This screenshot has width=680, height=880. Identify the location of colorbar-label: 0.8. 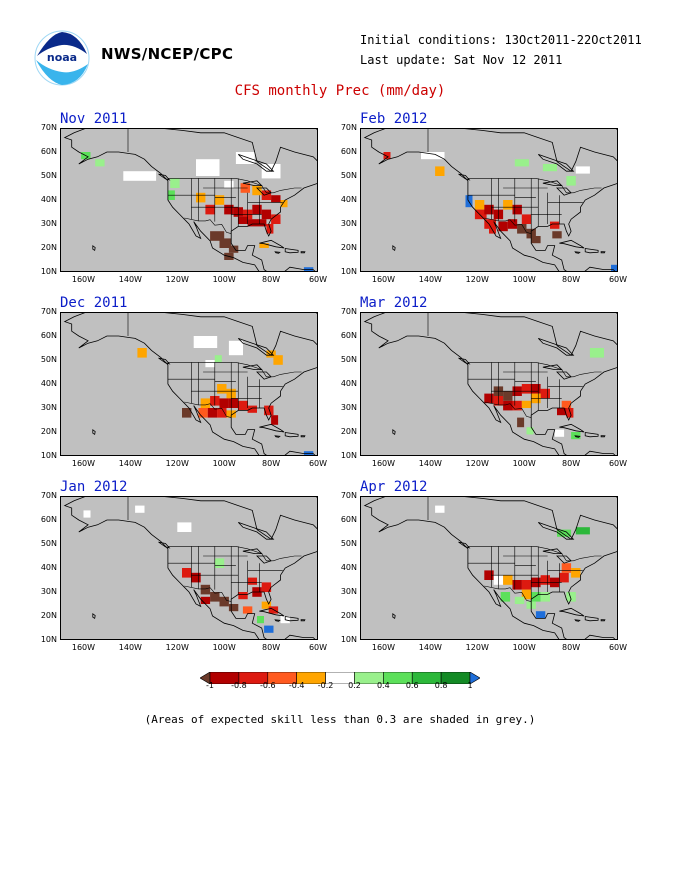
(441, 685).